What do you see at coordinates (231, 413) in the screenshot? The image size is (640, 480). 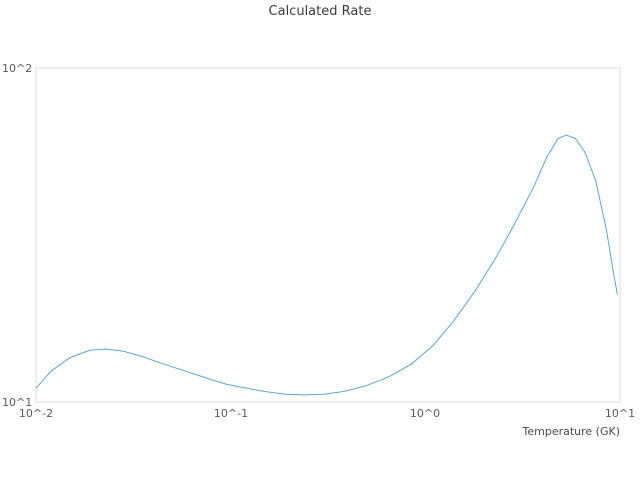 I see `x-tick-label-2: 10^-1` at bounding box center [231, 413].